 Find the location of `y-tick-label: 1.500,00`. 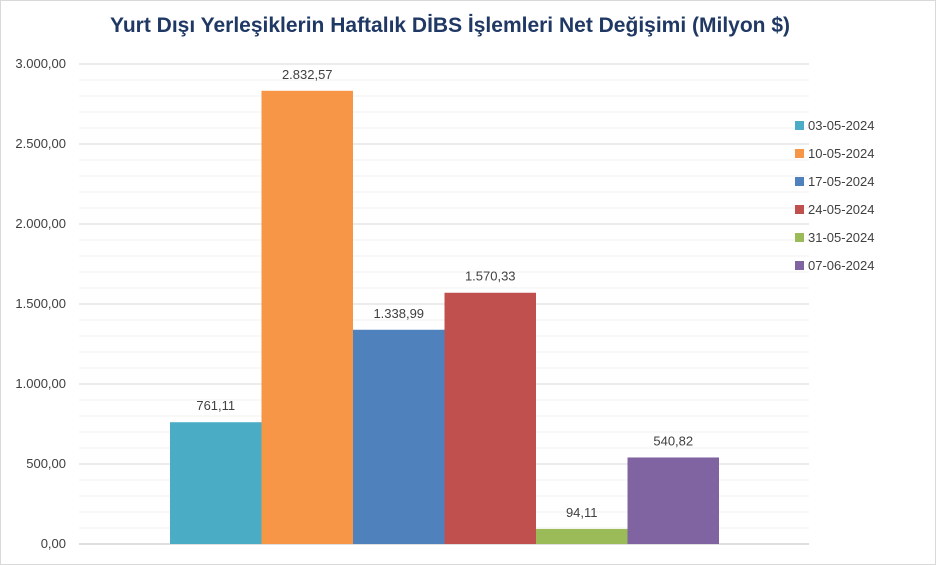

y-tick-label: 1.500,00 is located at coordinates (40, 303).